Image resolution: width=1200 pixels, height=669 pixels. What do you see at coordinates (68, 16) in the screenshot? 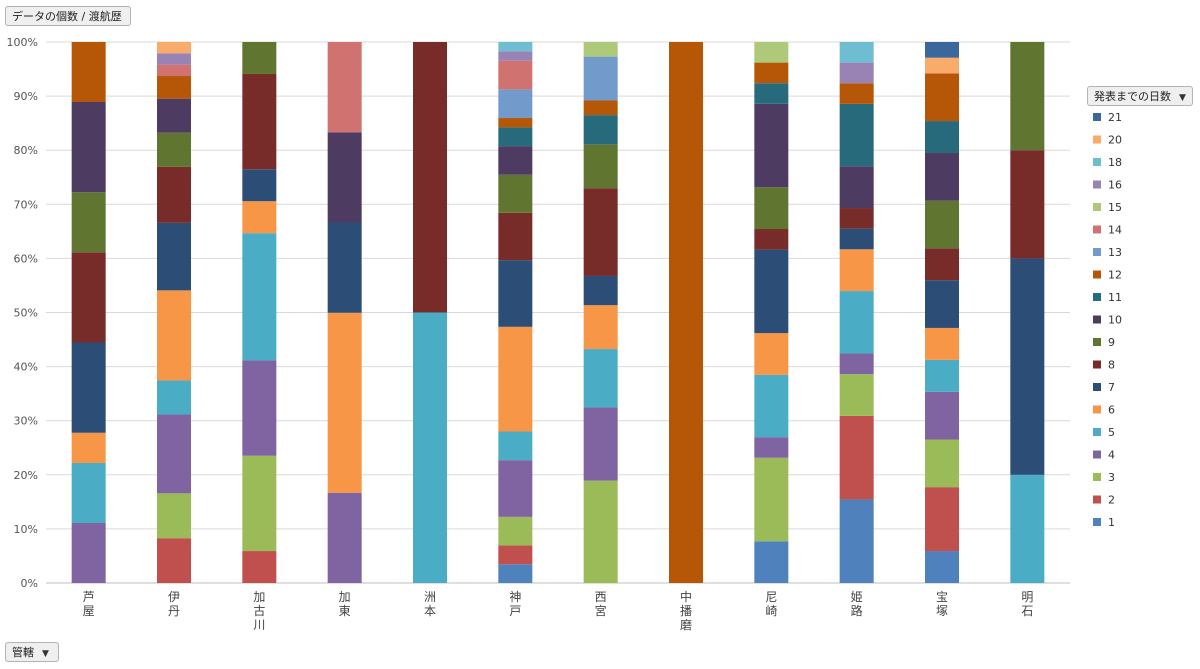
I see `pivot-value-field-button: データの個数 / 渡航歴` at bounding box center [68, 16].